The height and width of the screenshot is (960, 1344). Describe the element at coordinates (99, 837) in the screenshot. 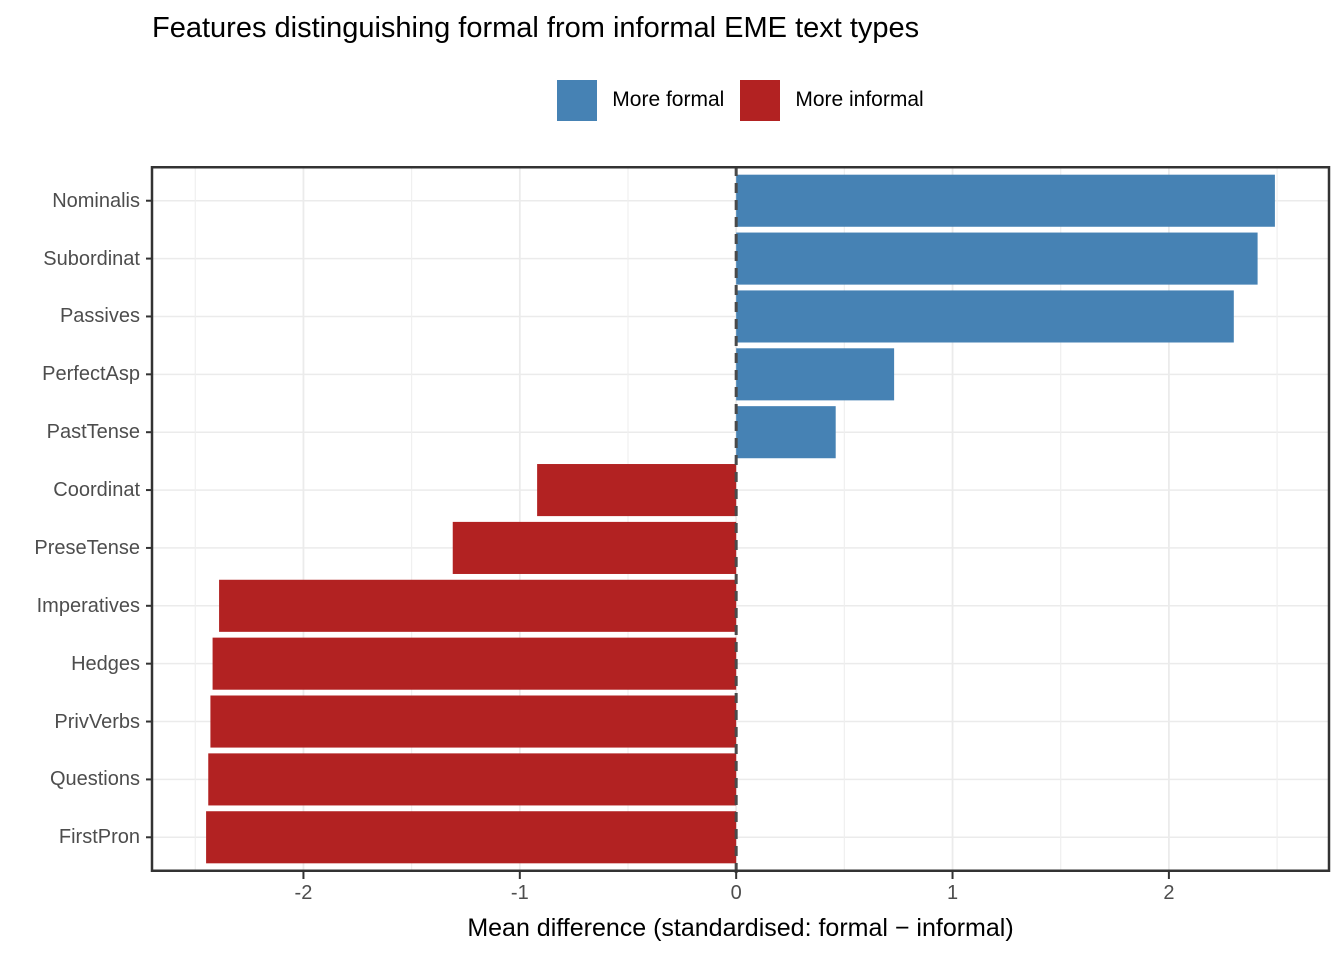

I see `y-tick-label-FirstPron: FirstPron` at that location.